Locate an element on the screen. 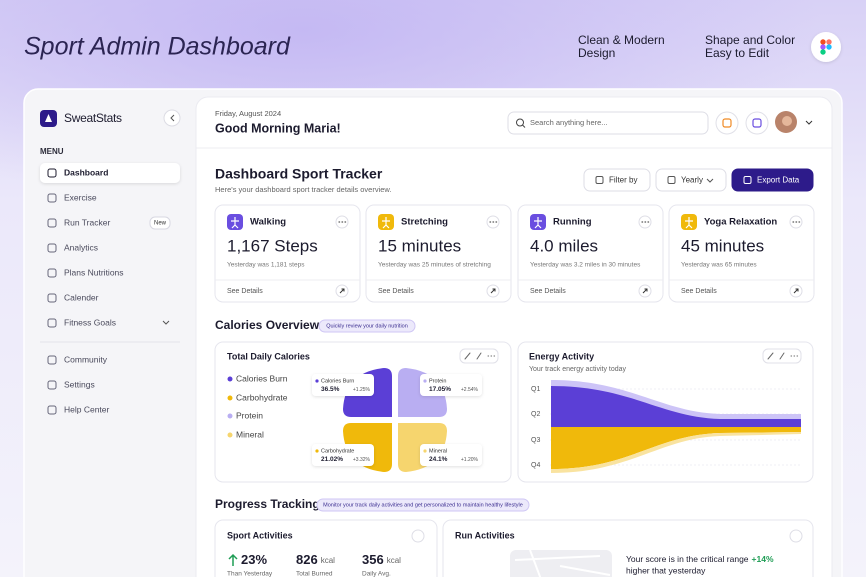 This screenshot has width=866, height=577. energy-stream-yellow is located at coordinates (676, 448).